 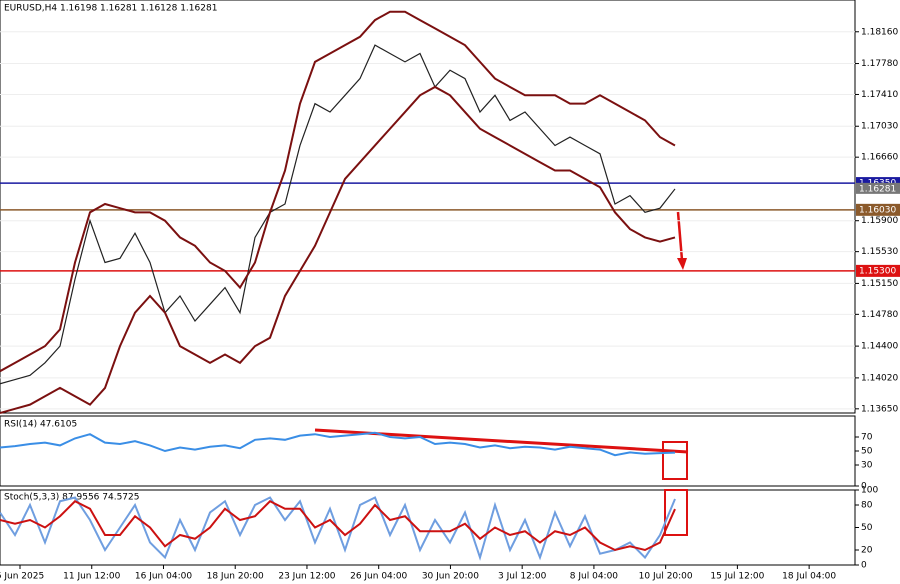 What do you see at coordinates (879, 347) in the screenshot?
I see `y-tick-label: 1.14400` at bounding box center [879, 347].